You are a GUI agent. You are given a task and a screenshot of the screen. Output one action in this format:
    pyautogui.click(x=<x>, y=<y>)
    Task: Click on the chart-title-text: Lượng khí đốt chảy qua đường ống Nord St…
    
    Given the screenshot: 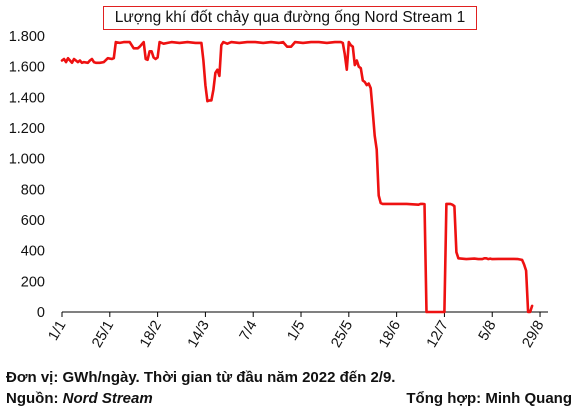 What is the action you would take?
    pyautogui.click(x=290, y=17)
    